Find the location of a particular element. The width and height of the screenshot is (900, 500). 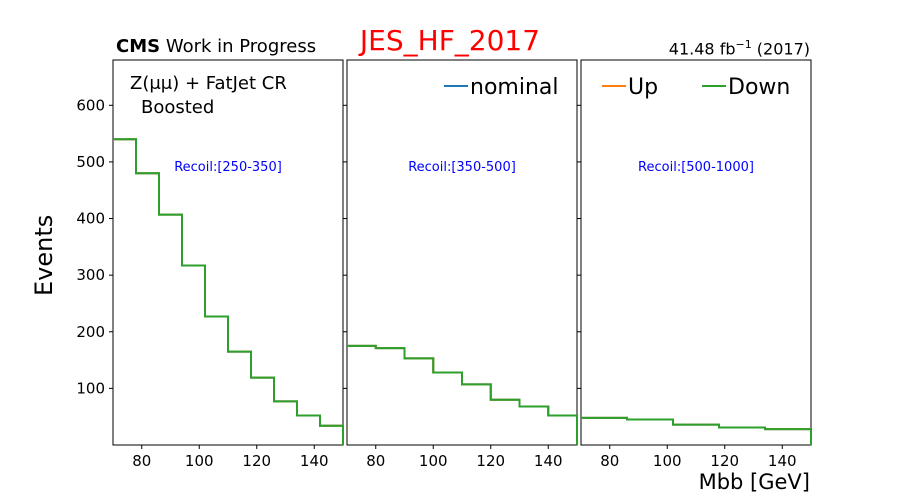

y-tick-label: 400 is located at coordinates (90, 219).